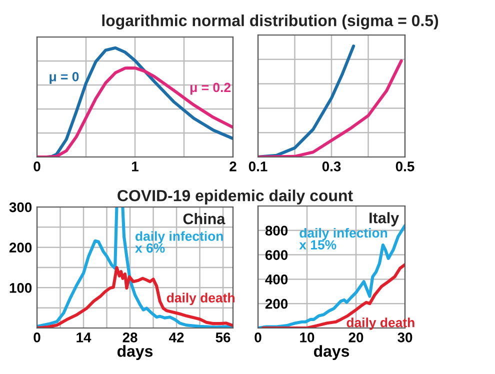 This screenshot has width=495, height=374. Describe the element at coordinates (405, 167) in the screenshot. I see `x-tick-label: 0.5` at that location.